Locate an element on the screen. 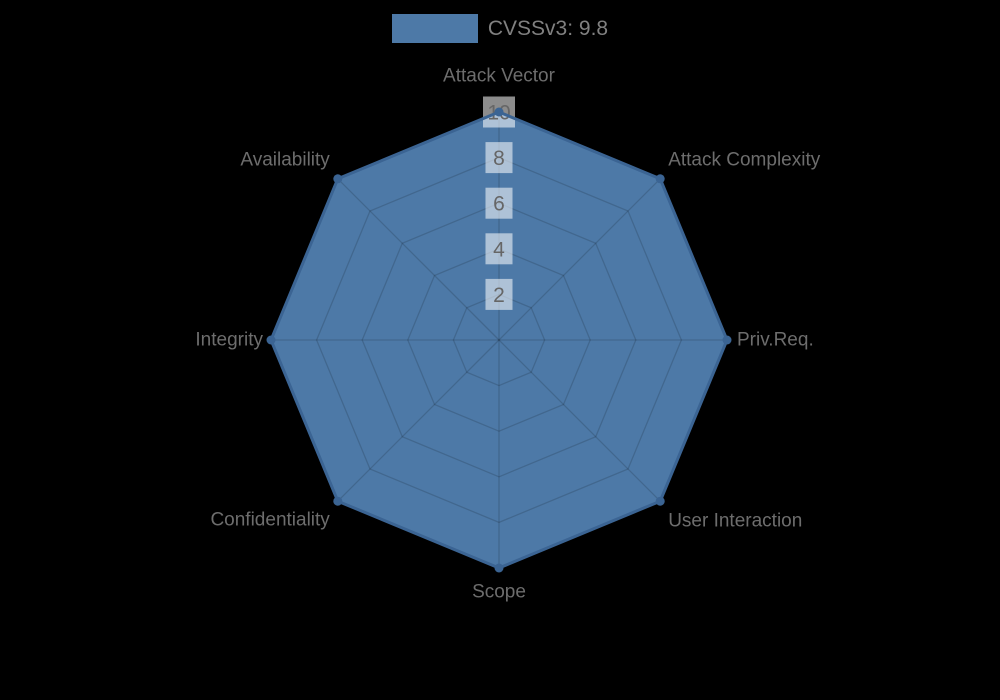 This screenshot has height=700, width=1000. tick-label: 8 is located at coordinates (499, 158).